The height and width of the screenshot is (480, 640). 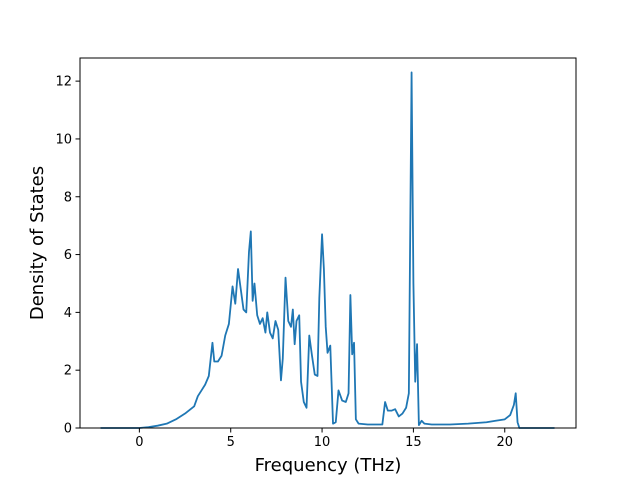 What do you see at coordinates (37, 243) in the screenshot?
I see `y-axis-label: Density of States` at bounding box center [37, 243].